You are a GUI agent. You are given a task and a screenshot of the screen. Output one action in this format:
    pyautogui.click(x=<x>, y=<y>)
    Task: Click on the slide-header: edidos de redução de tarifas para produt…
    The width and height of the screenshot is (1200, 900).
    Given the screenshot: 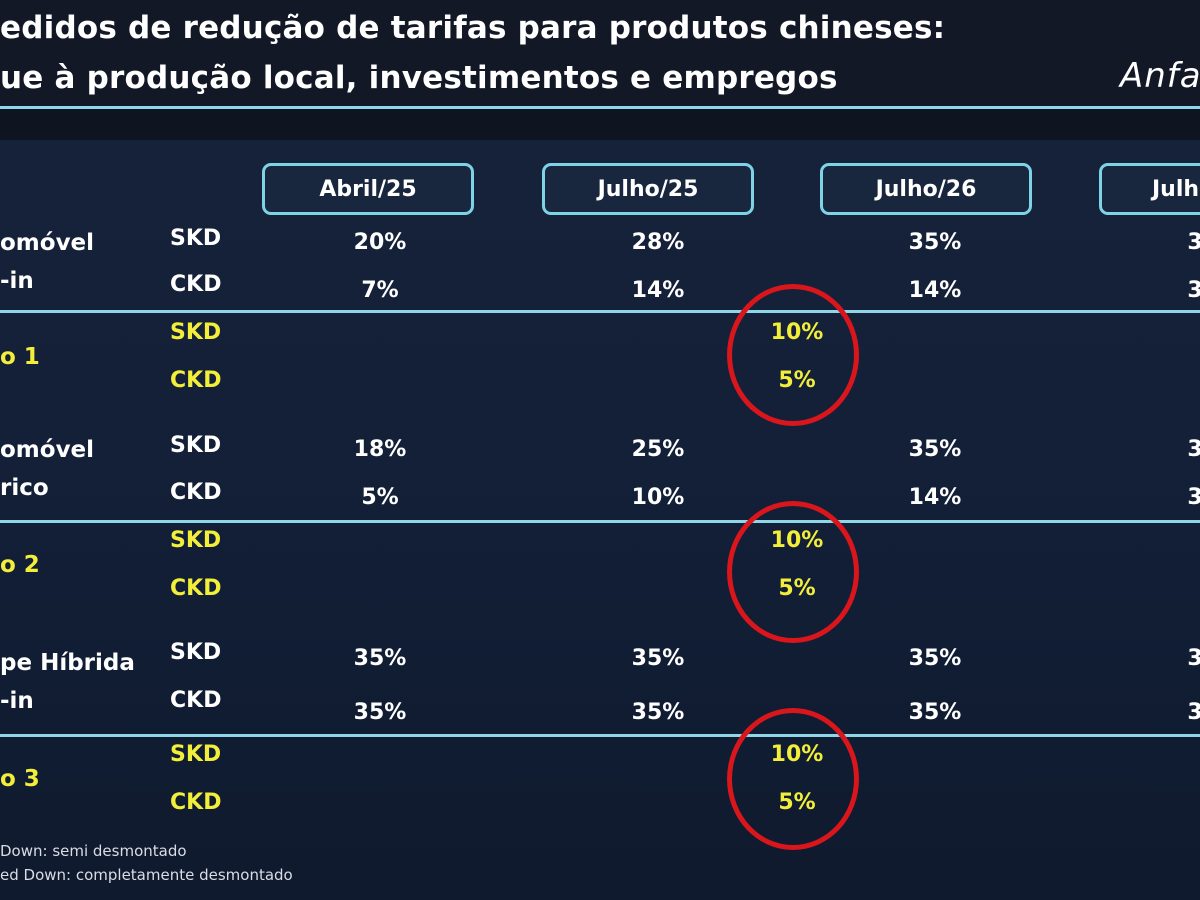 What is the action you would take?
    pyautogui.click(x=600, y=53)
    